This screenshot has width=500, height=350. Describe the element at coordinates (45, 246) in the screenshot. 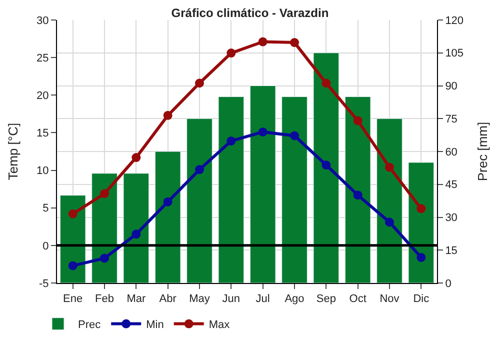

I see `y-tick-label: 0` at that location.